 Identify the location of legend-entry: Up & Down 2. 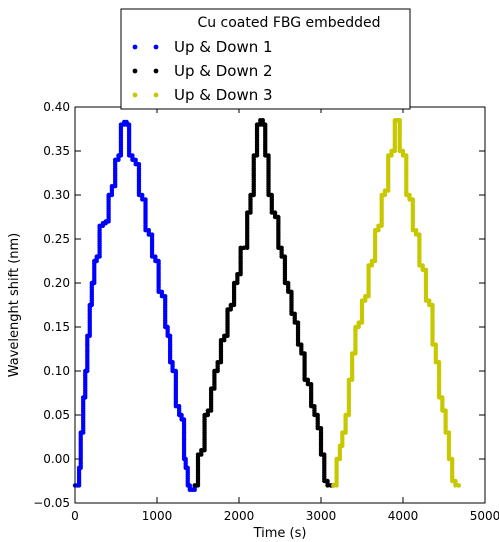
(202, 71).